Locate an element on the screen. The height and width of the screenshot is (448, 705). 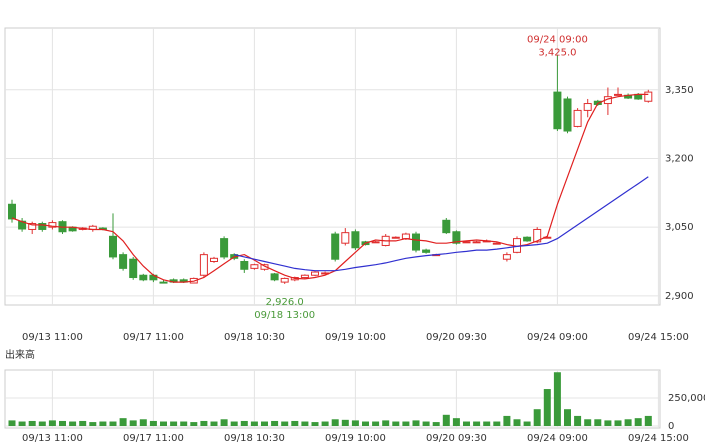
x-tick-label: 09/18 10:30 is located at coordinates (254, 337).